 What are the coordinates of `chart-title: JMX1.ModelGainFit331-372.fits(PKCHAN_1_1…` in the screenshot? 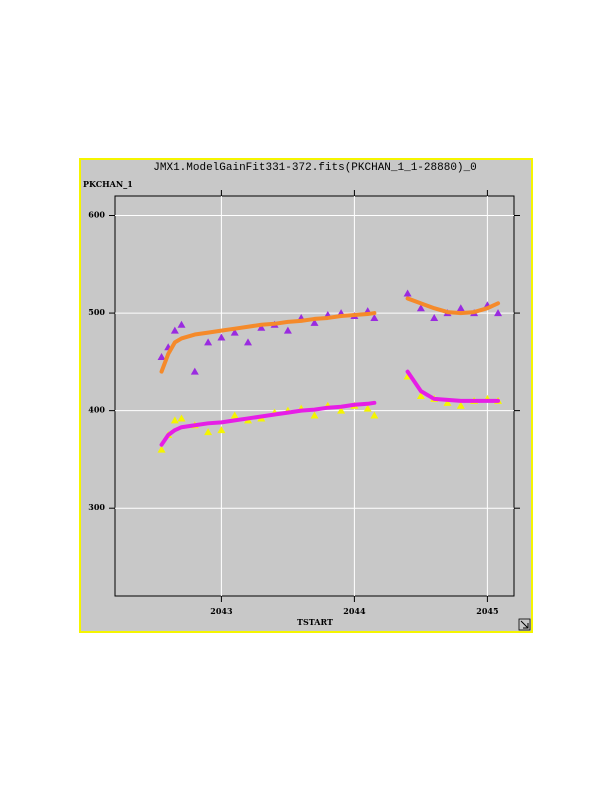 It's located at (314, 168).